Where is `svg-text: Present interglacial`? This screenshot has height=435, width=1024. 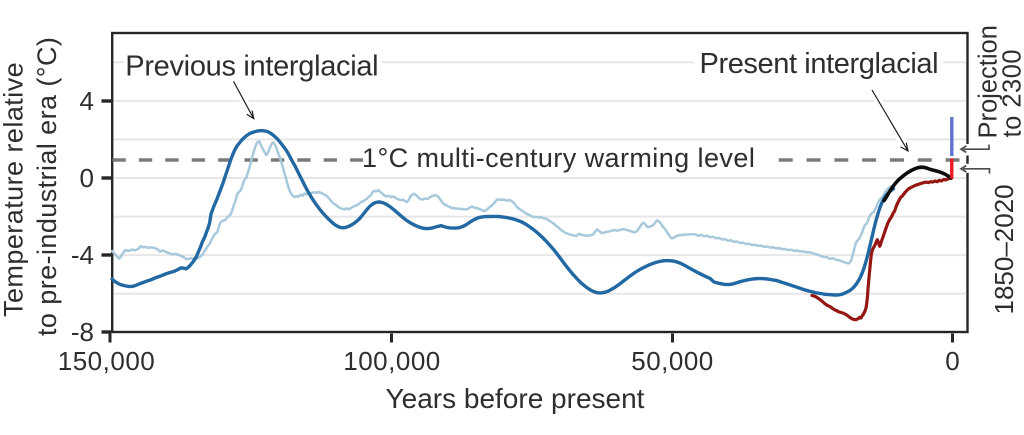 svg-text: Present interglacial is located at coordinates (819, 64).